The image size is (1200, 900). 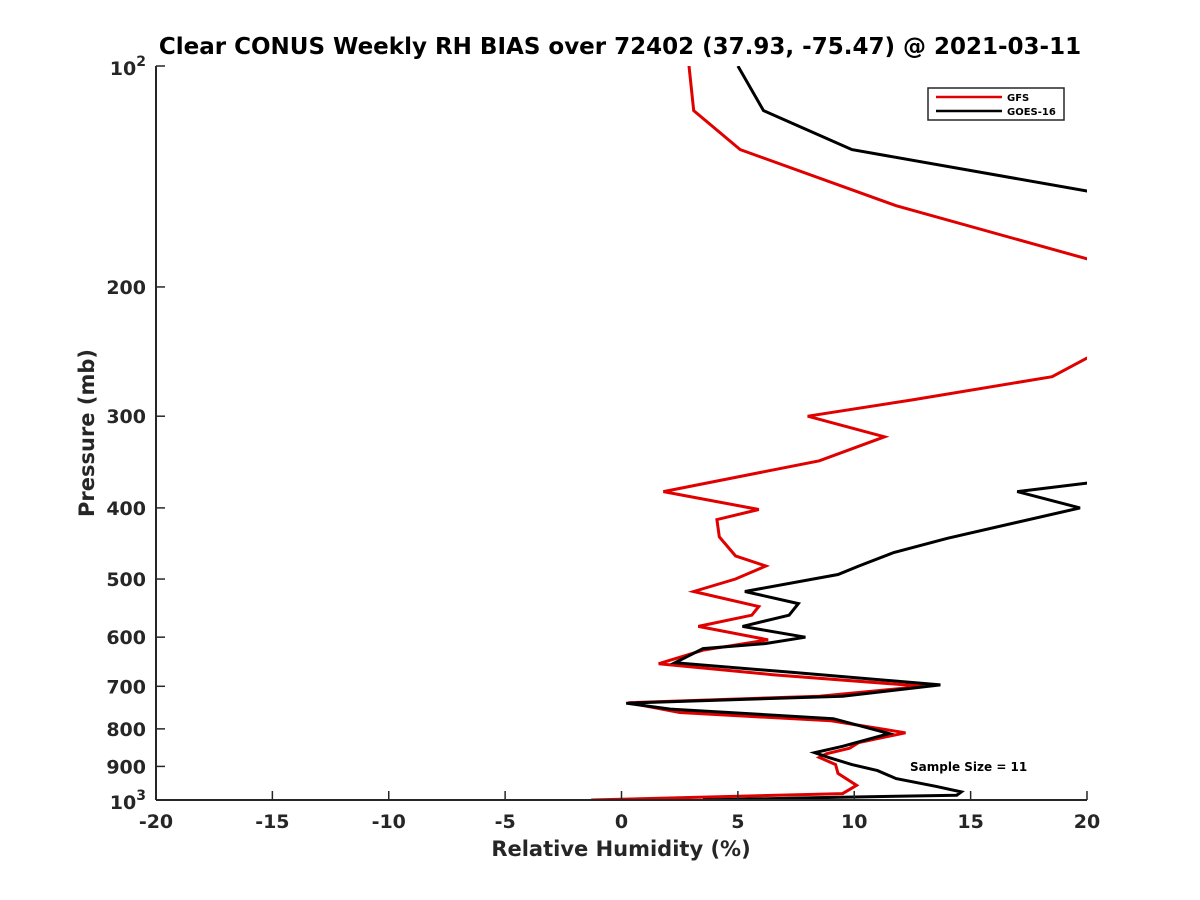 What do you see at coordinates (1018, 98) in the screenshot?
I see `legend-label-gfs: GFS` at bounding box center [1018, 98].